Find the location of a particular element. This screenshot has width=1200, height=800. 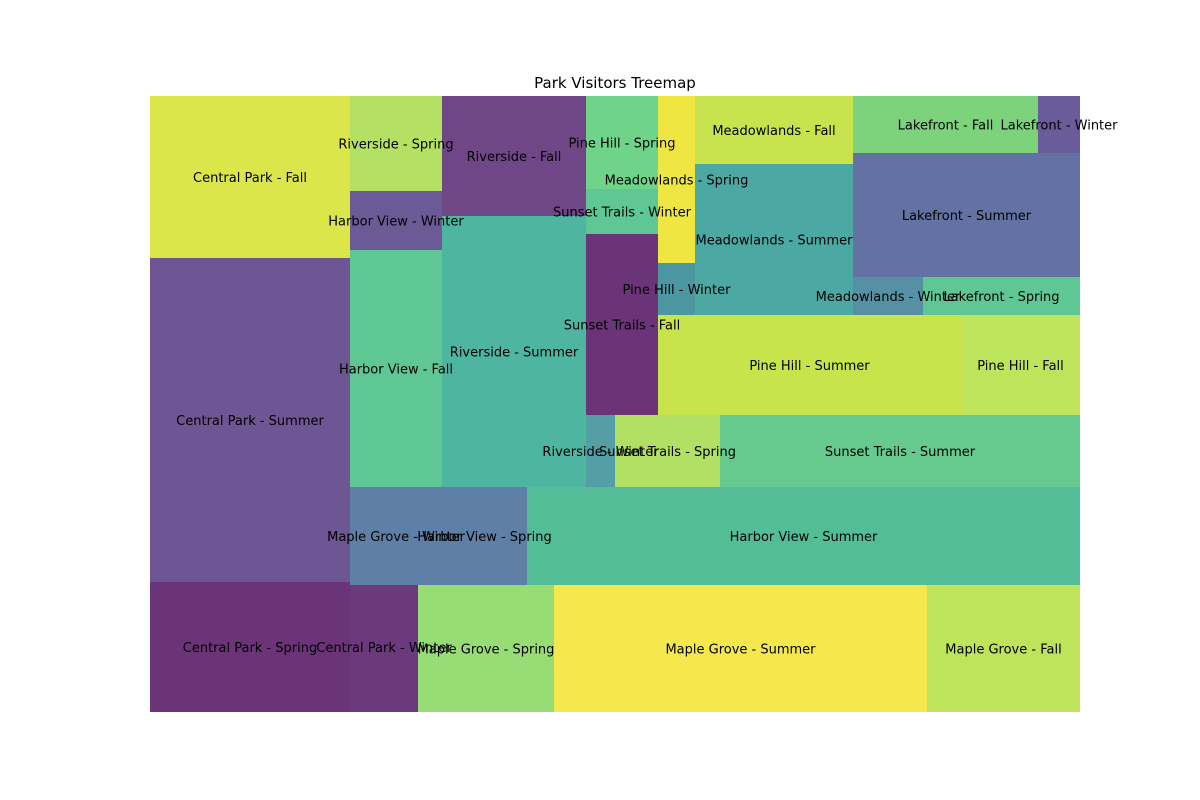

tile-central-park-summer is located at coordinates (250, 420).